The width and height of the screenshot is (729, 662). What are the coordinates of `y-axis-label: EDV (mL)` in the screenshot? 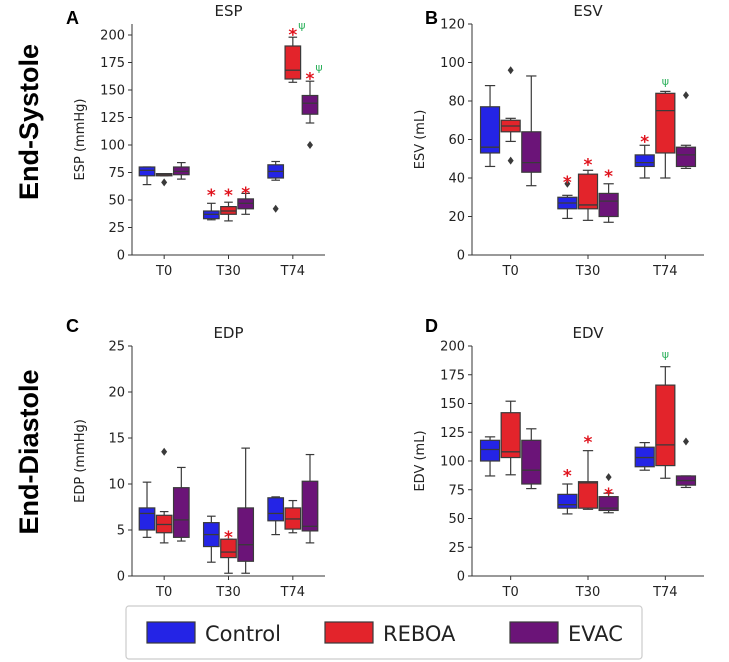 It's located at (420, 460).